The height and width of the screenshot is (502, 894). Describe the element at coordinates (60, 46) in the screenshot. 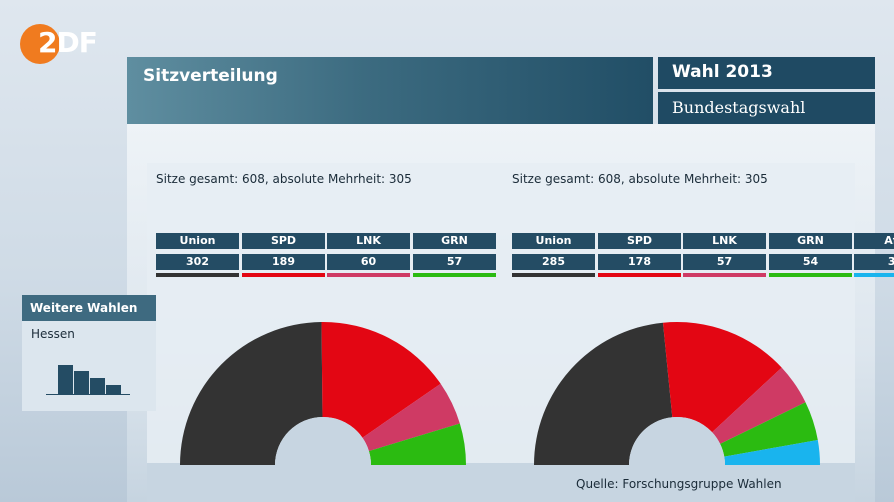

I see `zdf-logo: 2DF` at that location.